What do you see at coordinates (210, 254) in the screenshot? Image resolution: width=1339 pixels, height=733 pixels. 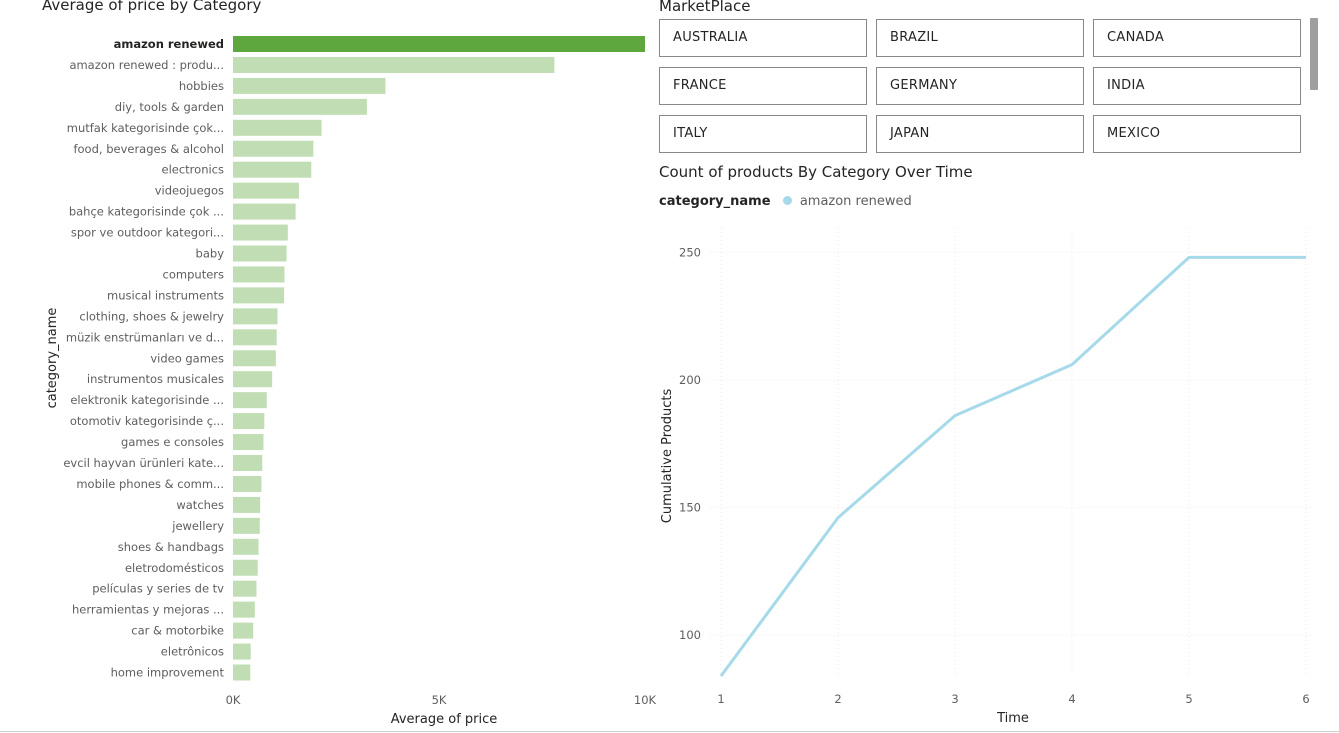 I see `category-label: baby` at bounding box center [210, 254].